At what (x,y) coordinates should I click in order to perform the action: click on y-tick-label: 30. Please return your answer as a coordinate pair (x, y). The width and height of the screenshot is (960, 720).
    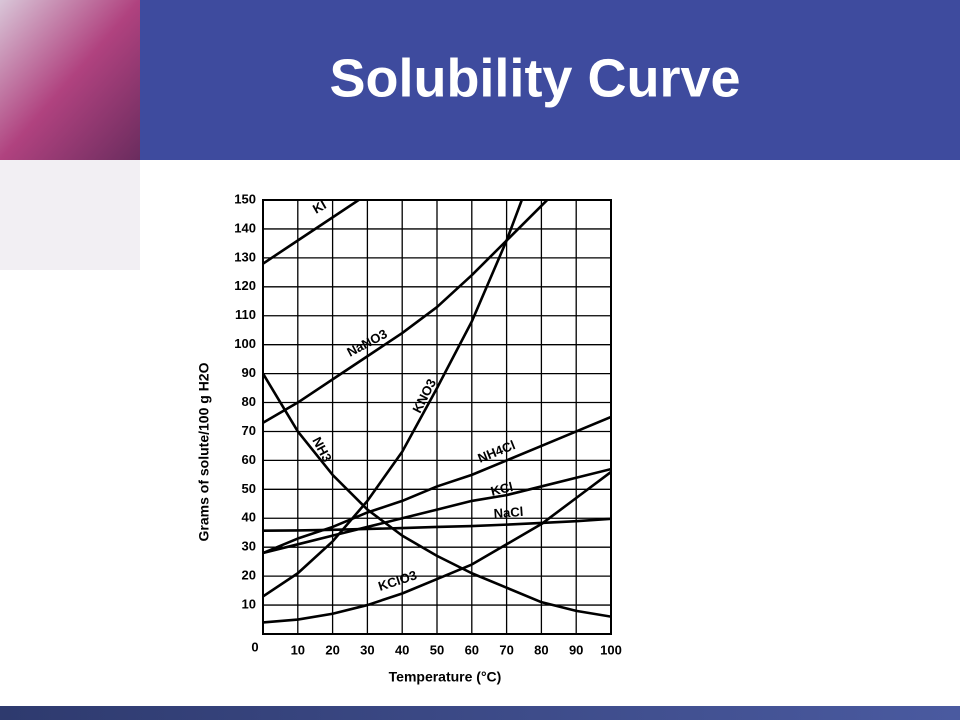
    Looking at the image, I should click on (249, 546).